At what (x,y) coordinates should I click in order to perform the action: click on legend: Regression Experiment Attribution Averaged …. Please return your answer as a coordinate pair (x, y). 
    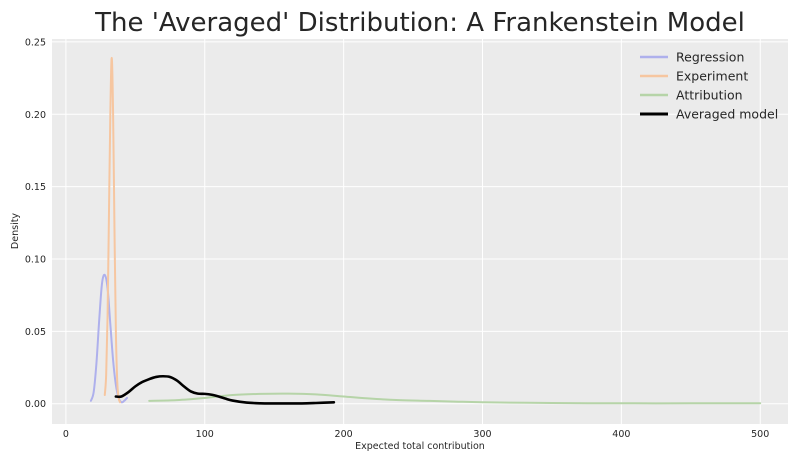
    Looking at the image, I should click on (709, 86).